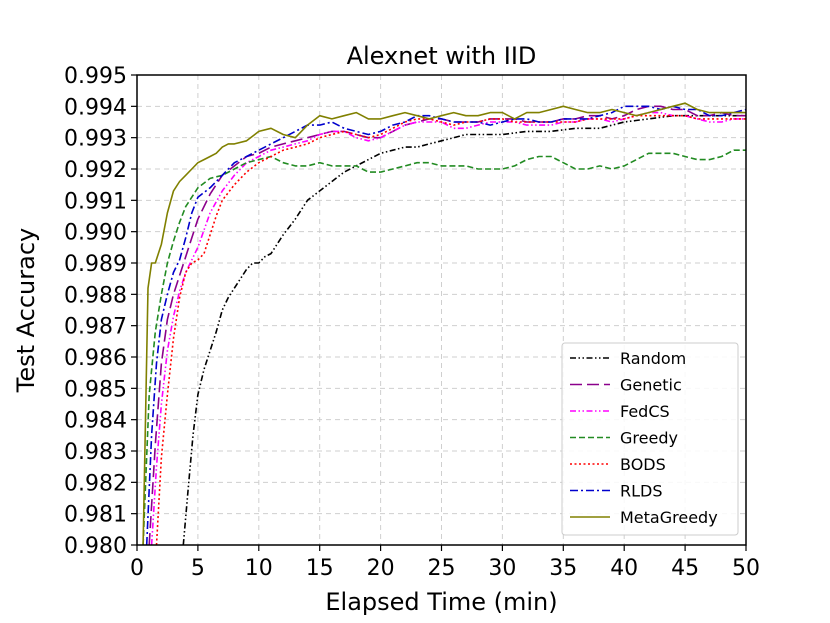  I want to click on legend-label: RLDS, so click(641, 491).